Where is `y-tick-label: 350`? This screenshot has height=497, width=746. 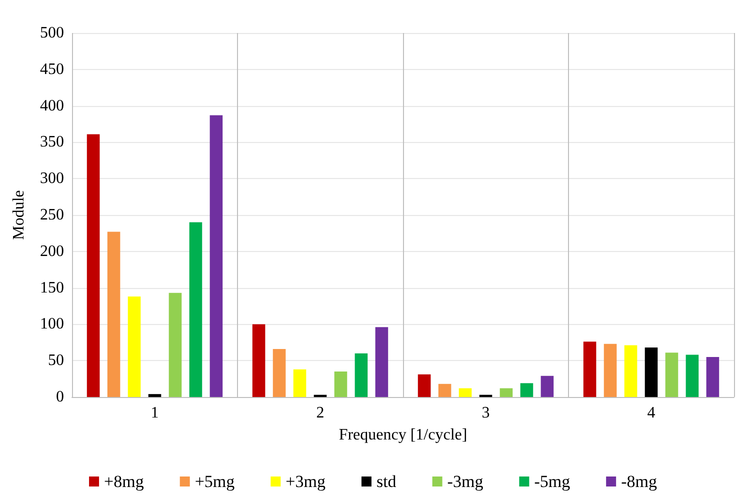
y-tick-label: 350 is located at coordinates (52, 142).